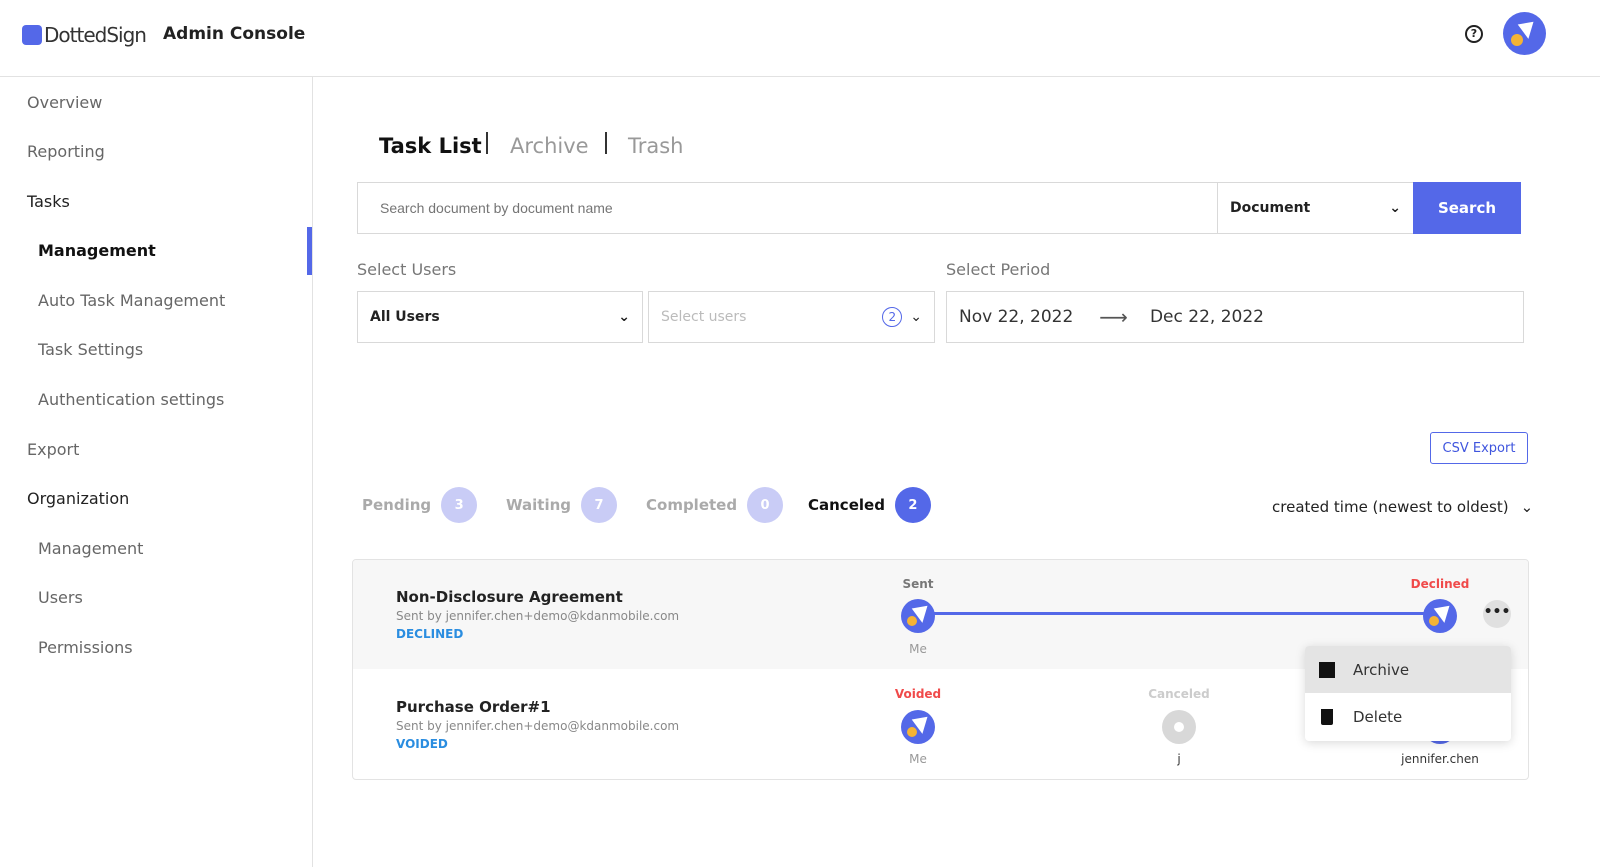 The image size is (1600, 867). I want to click on menu-label: Delete, so click(1378, 717).